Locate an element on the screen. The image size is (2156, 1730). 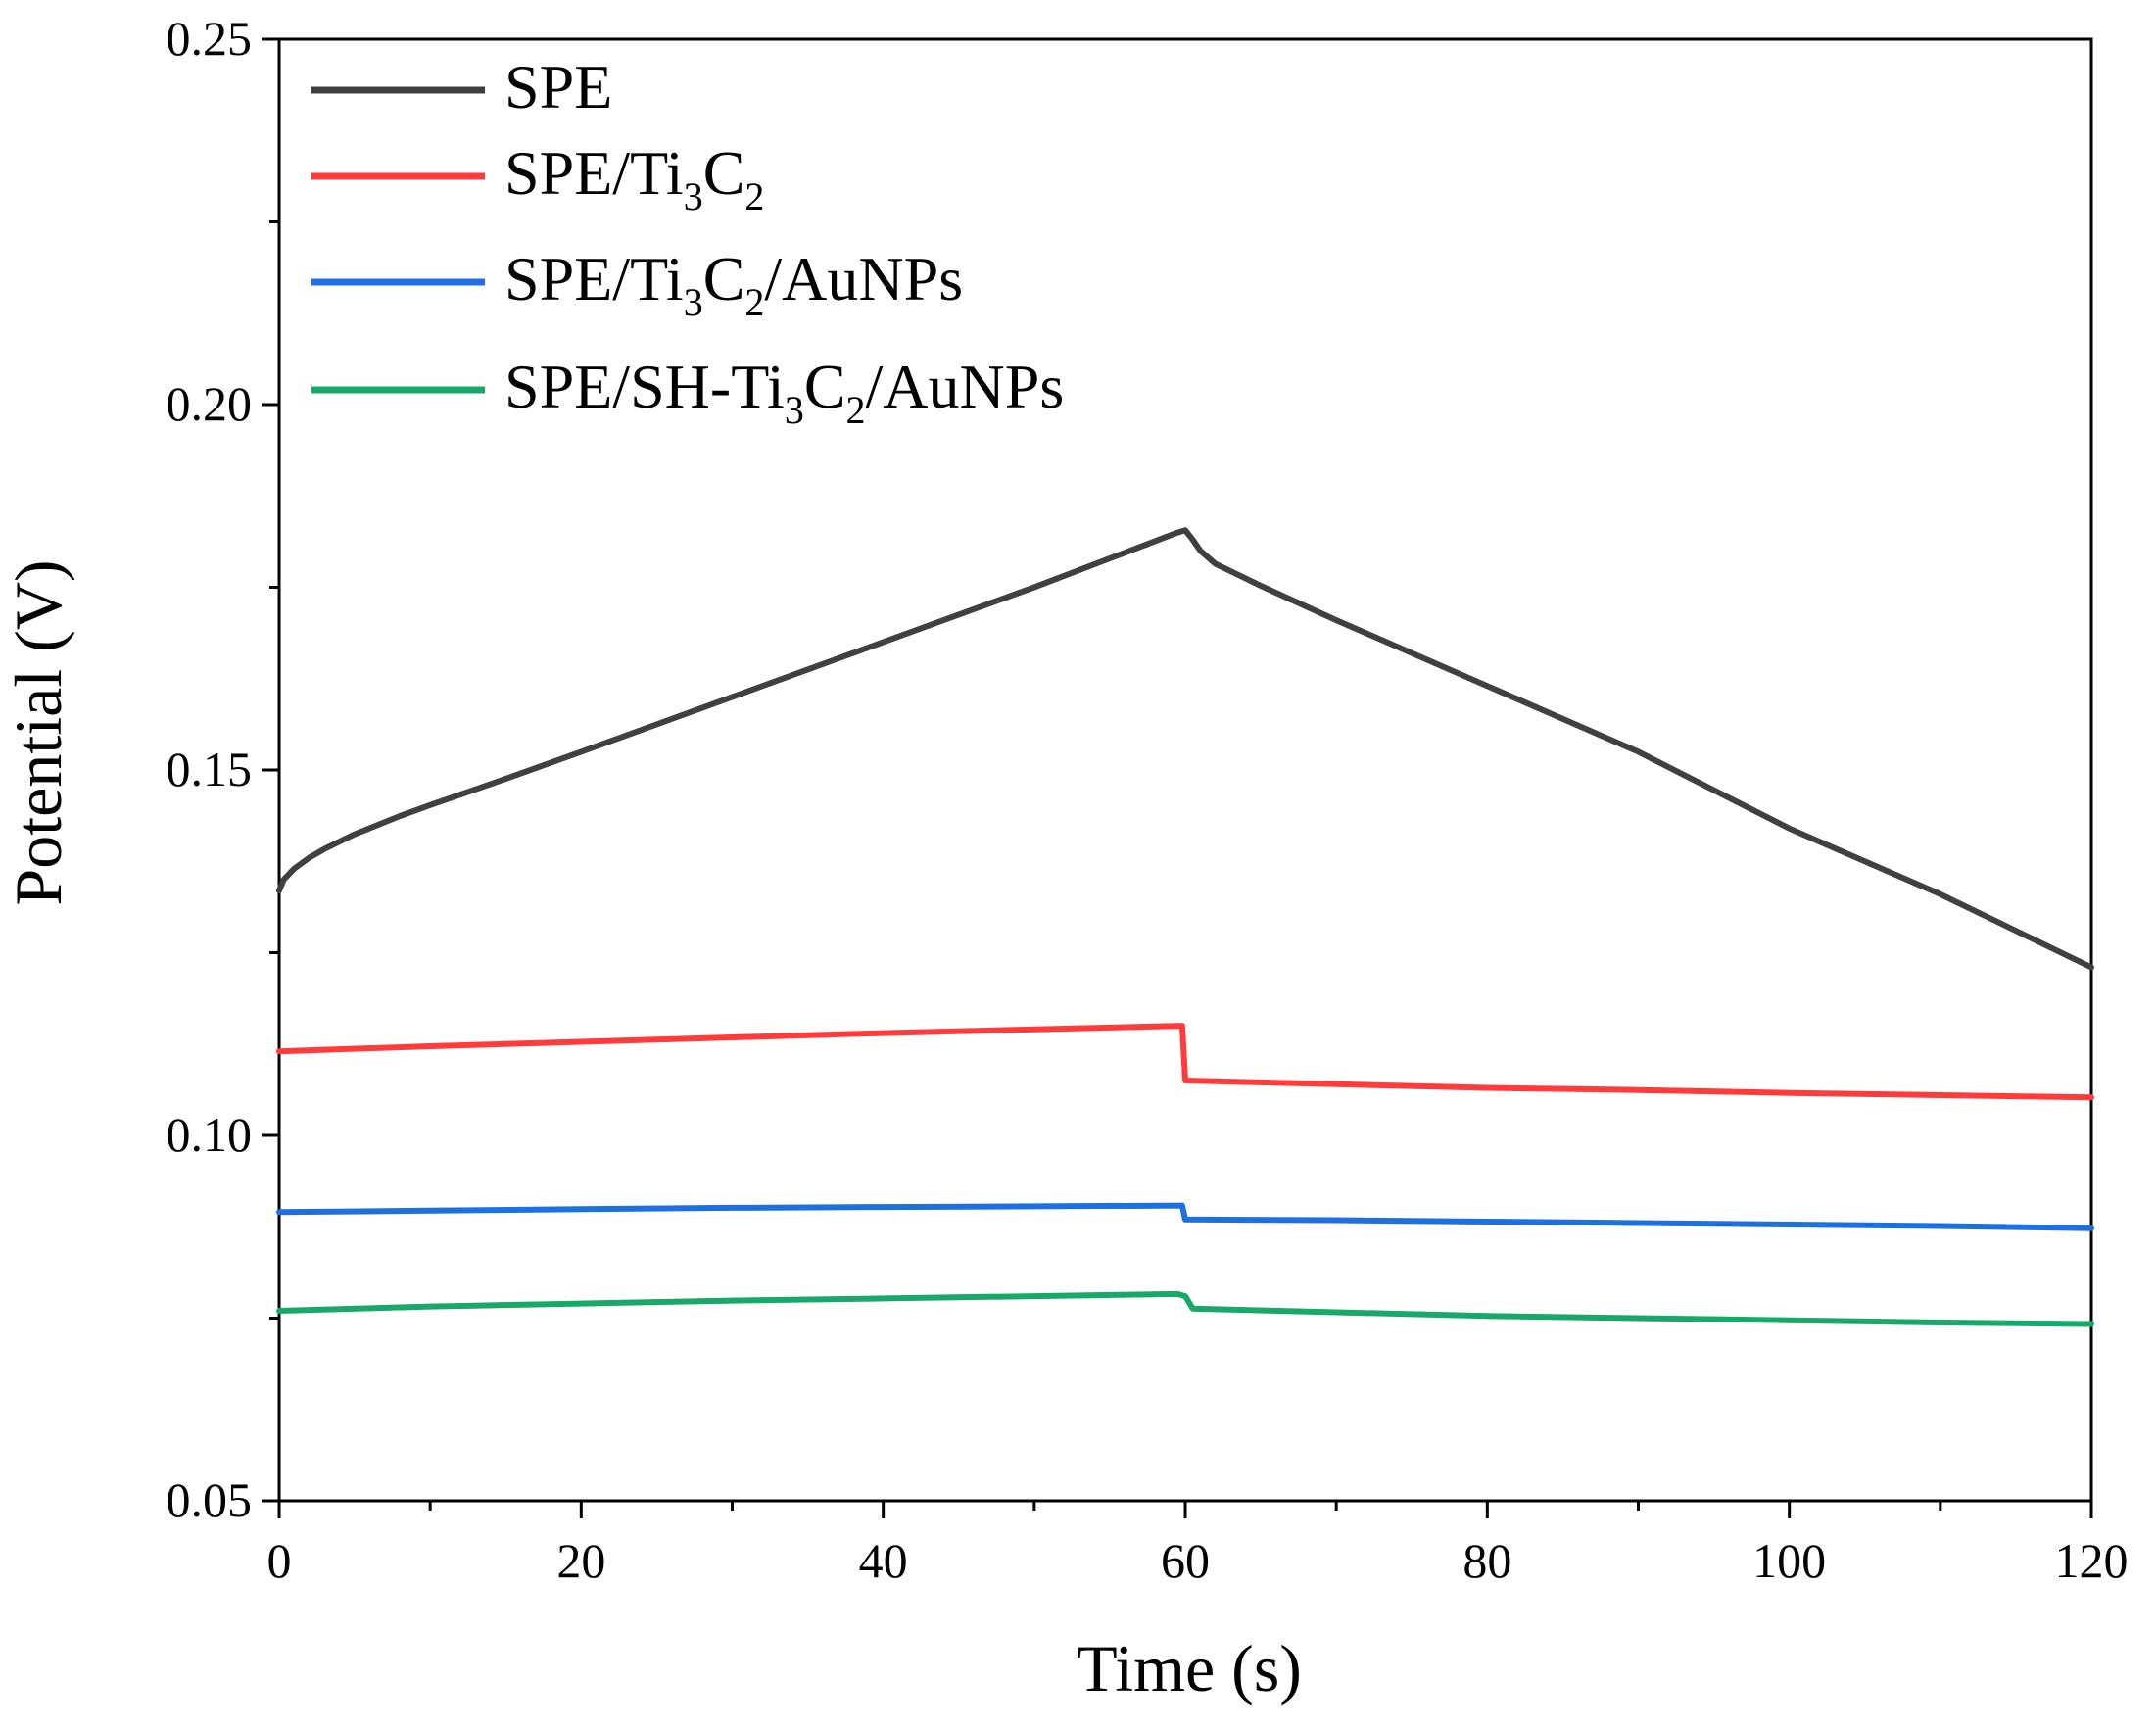
legend-label-2: SPE/Ti3C2 is located at coordinates (634, 178).